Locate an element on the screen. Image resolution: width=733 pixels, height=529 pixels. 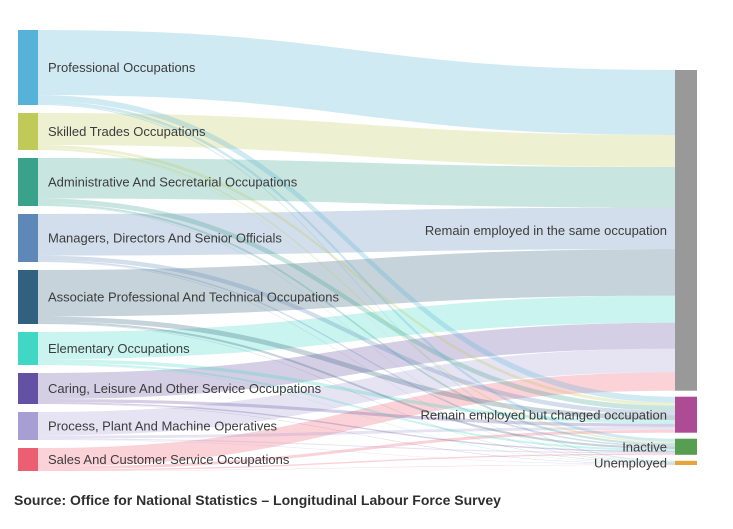
node-label-remain-same: Remain employed in the same occupation is located at coordinates (546, 230).